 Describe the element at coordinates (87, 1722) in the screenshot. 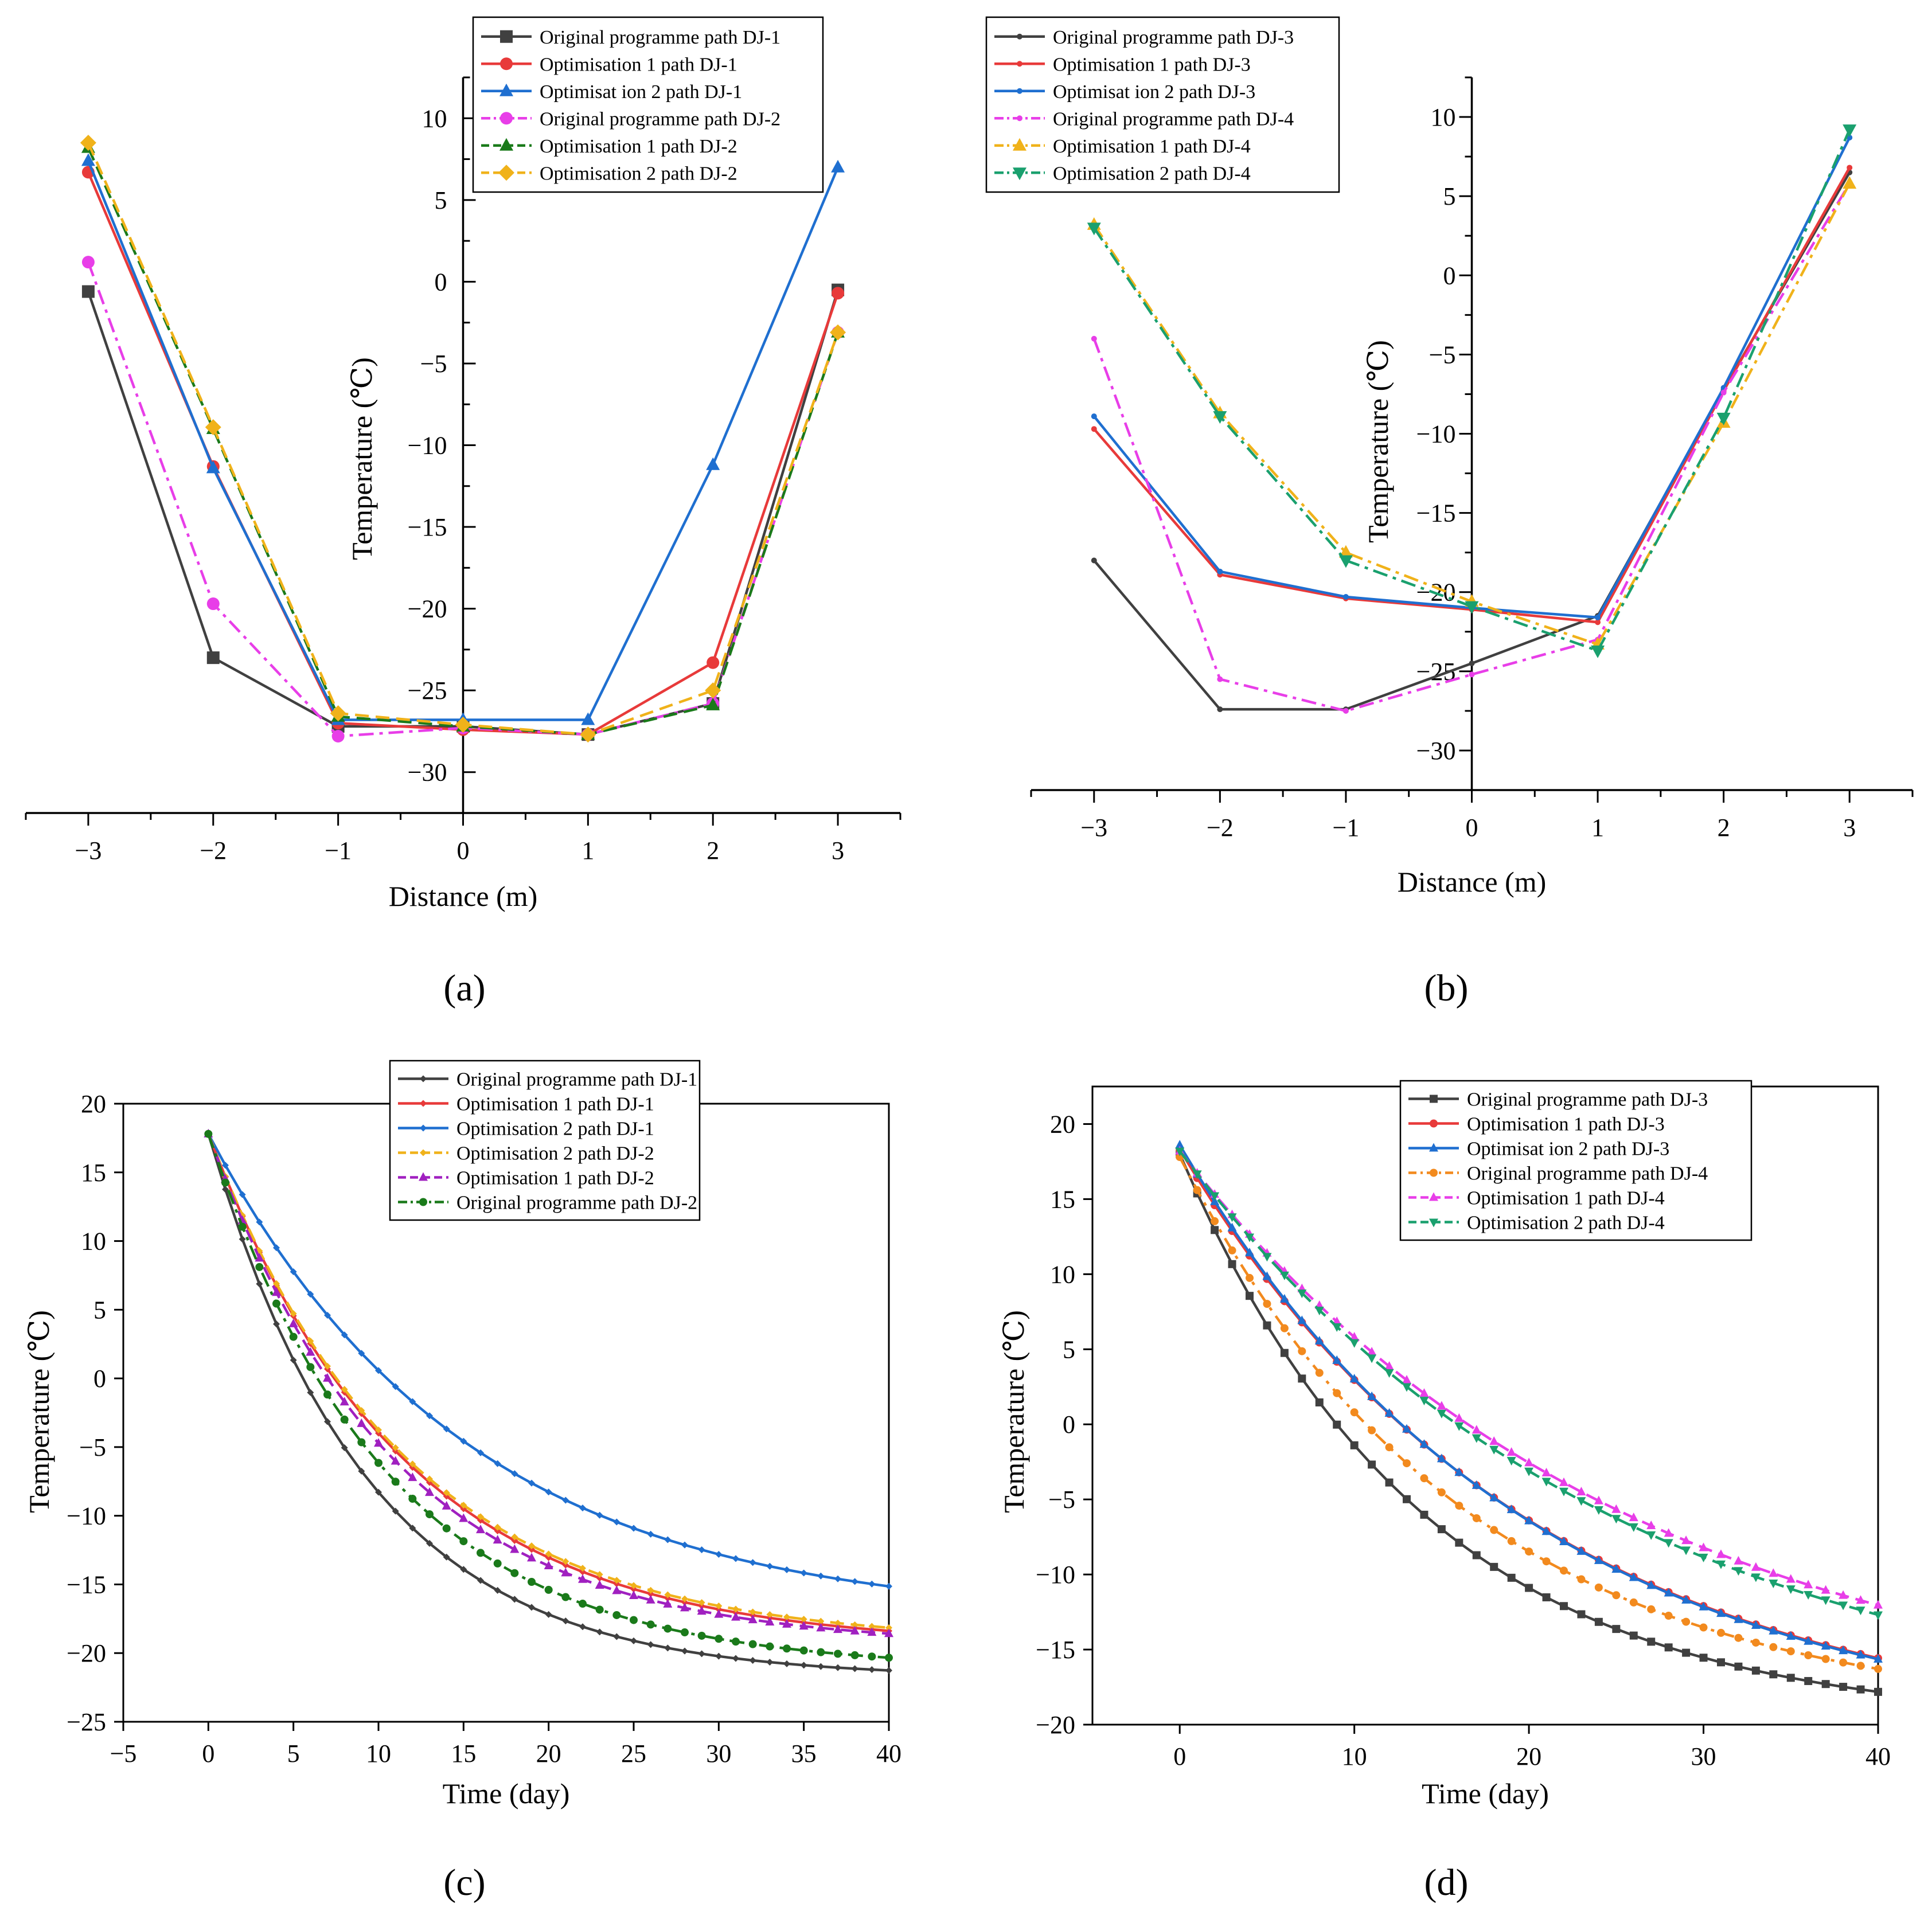

I see `y-tick-label: −25` at that location.